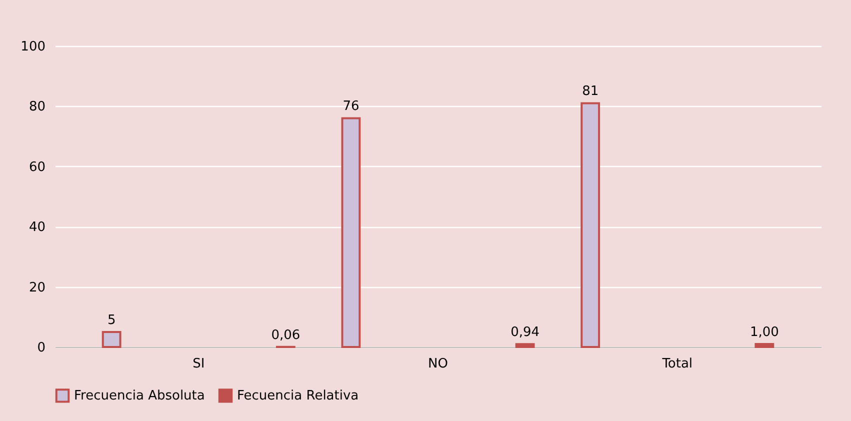  What do you see at coordinates (37, 107) in the screenshot?
I see `y-tick-label: 80` at bounding box center [37, 107].